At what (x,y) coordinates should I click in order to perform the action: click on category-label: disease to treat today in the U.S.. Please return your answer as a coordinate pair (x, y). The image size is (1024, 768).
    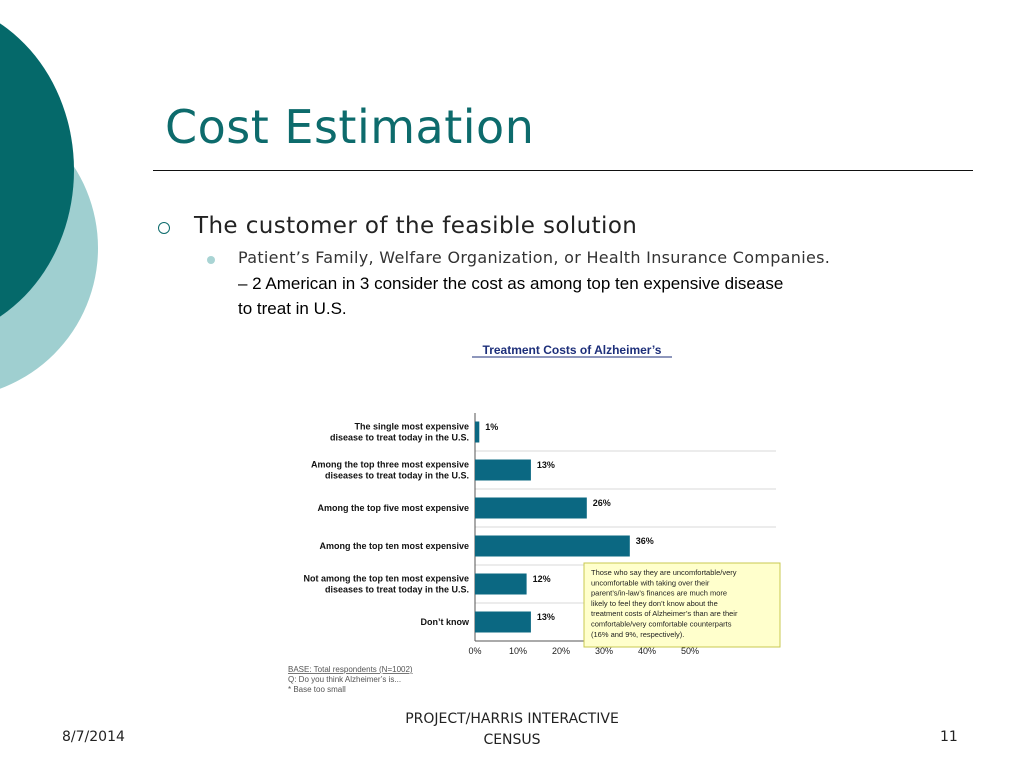
    Looking at the image, I should click on (399, 438).